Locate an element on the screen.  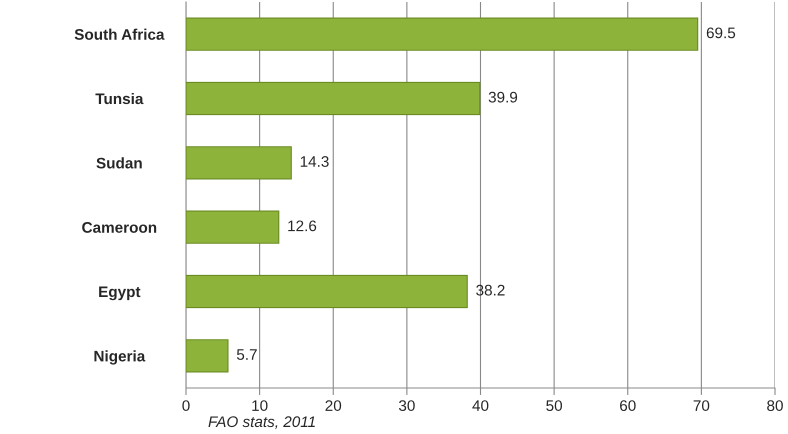
x-tick-label: 20 is located at coordinates (334, 406).